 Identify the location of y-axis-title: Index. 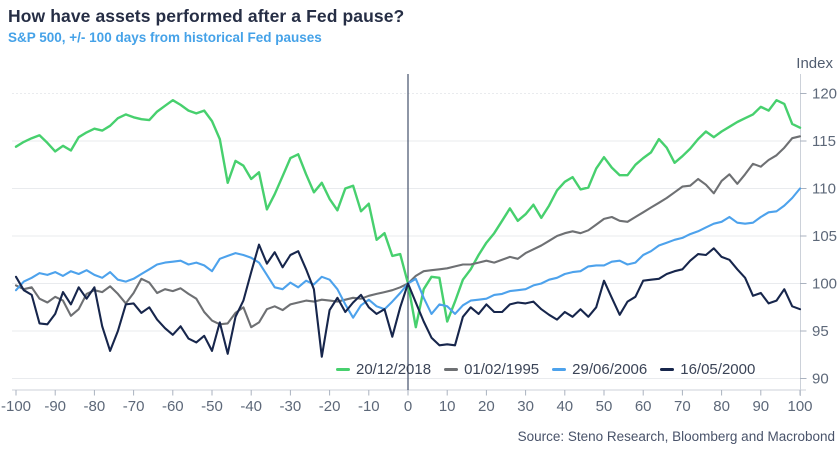
(814, 63).